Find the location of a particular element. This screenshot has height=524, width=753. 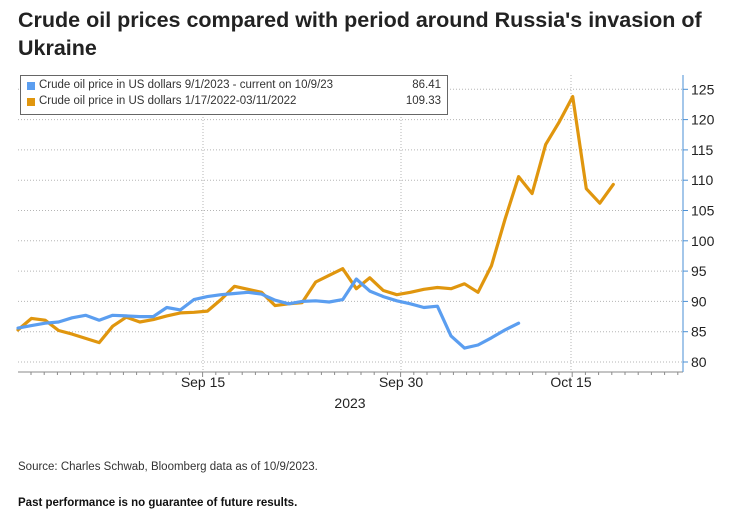

y-tick-labels: 80 85 90 95 100 105 110 115 120 125 is located at coordinates (699, 225).